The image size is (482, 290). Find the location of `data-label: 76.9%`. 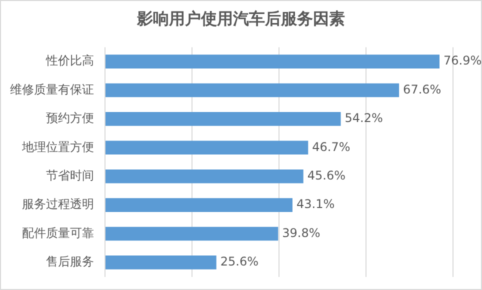

data-label: 76.9% is located at coordinates (463, 61).